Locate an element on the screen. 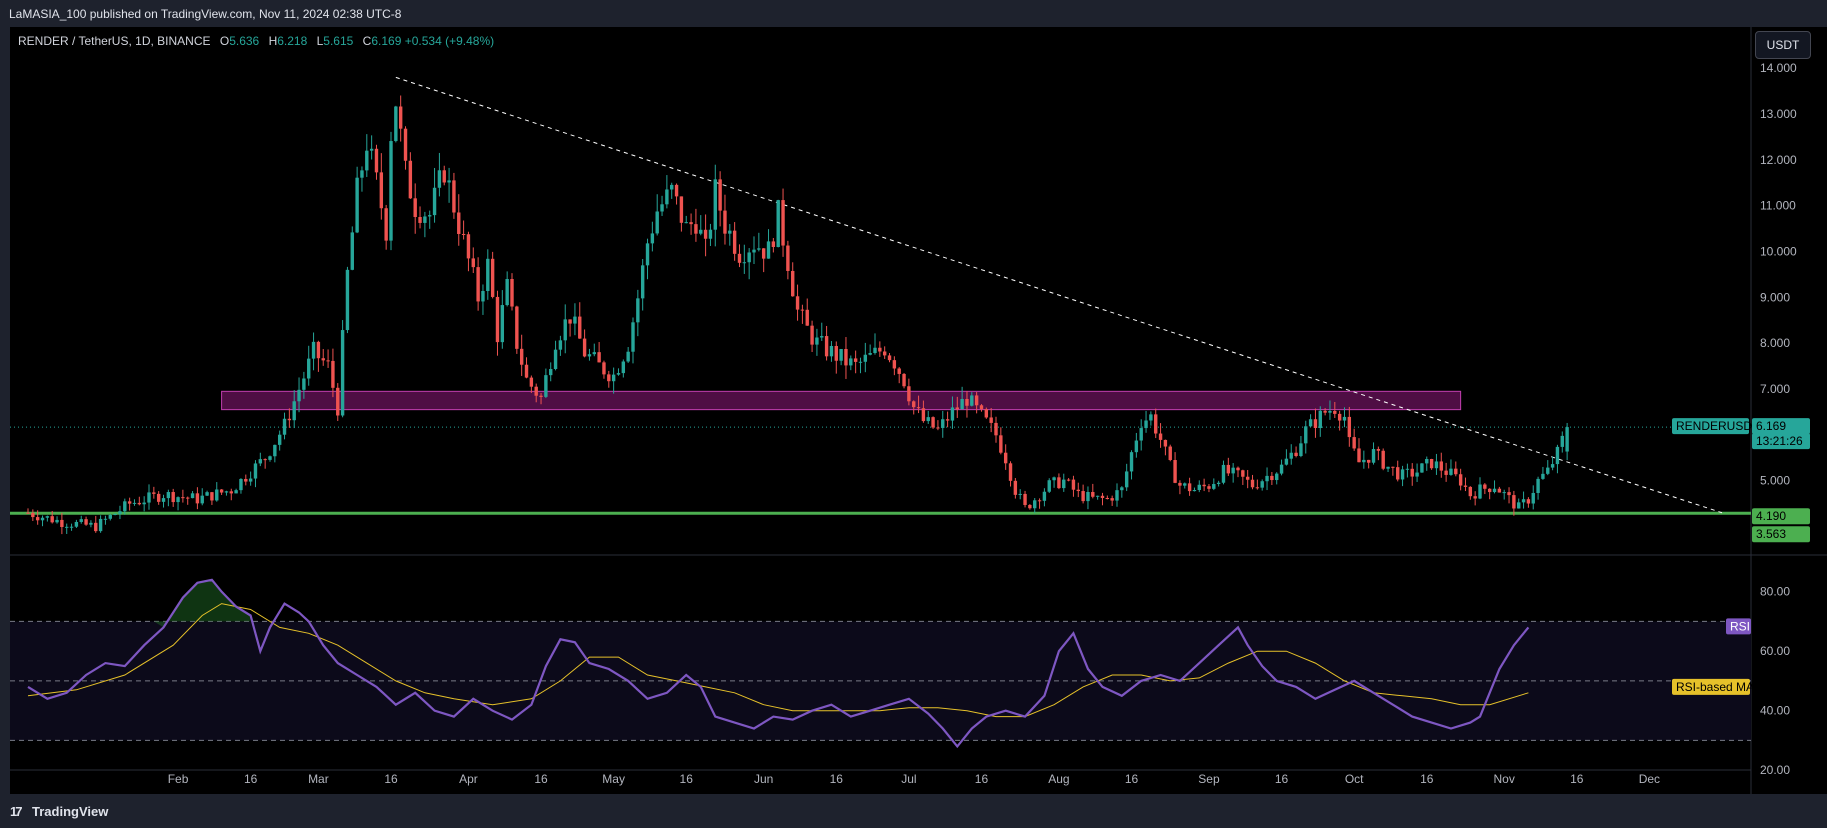 This screenshot has width=1827, height=828. time-tick-label: Dec is located at coordinates (1649, 779).